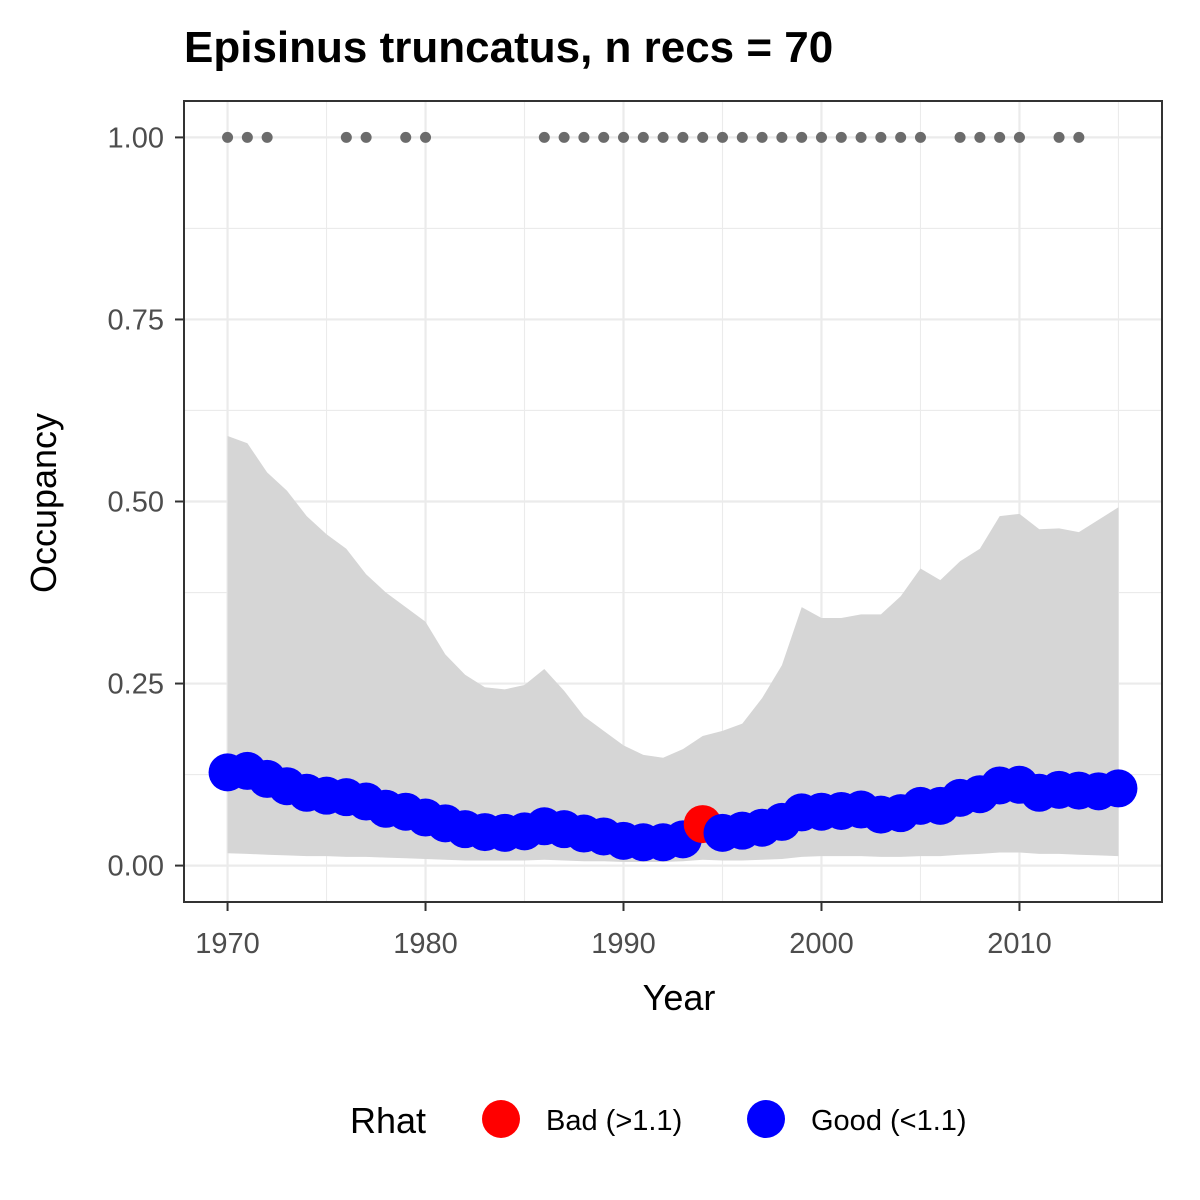  What do you see at coordinates (136, 138) in the screenshot?
I see `y-tick-label: 1.00` at bounding box center [136, 138].